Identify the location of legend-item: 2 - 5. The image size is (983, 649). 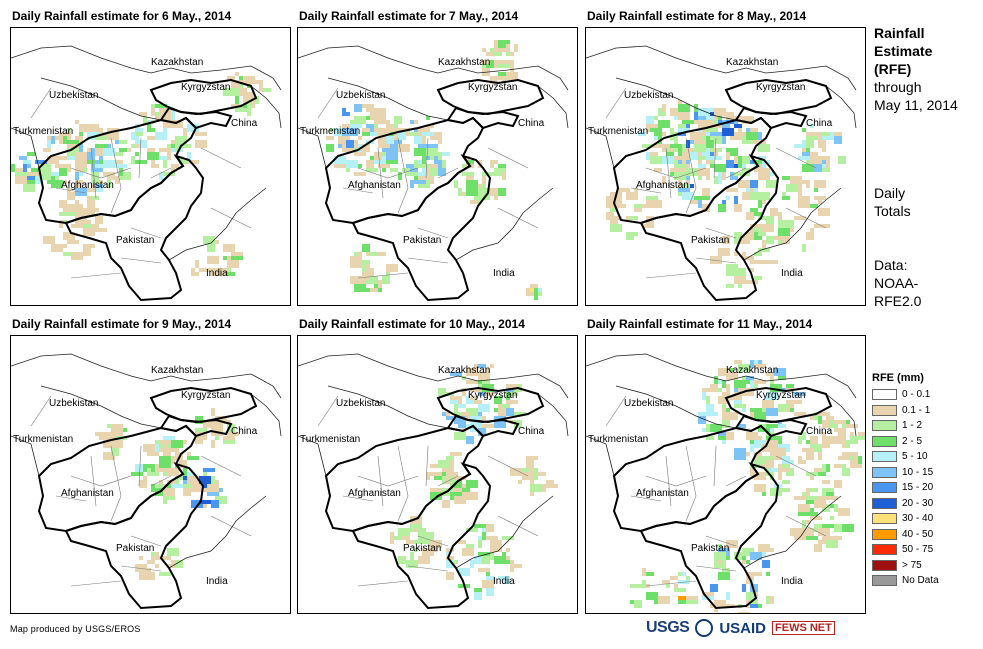
(905, 442).